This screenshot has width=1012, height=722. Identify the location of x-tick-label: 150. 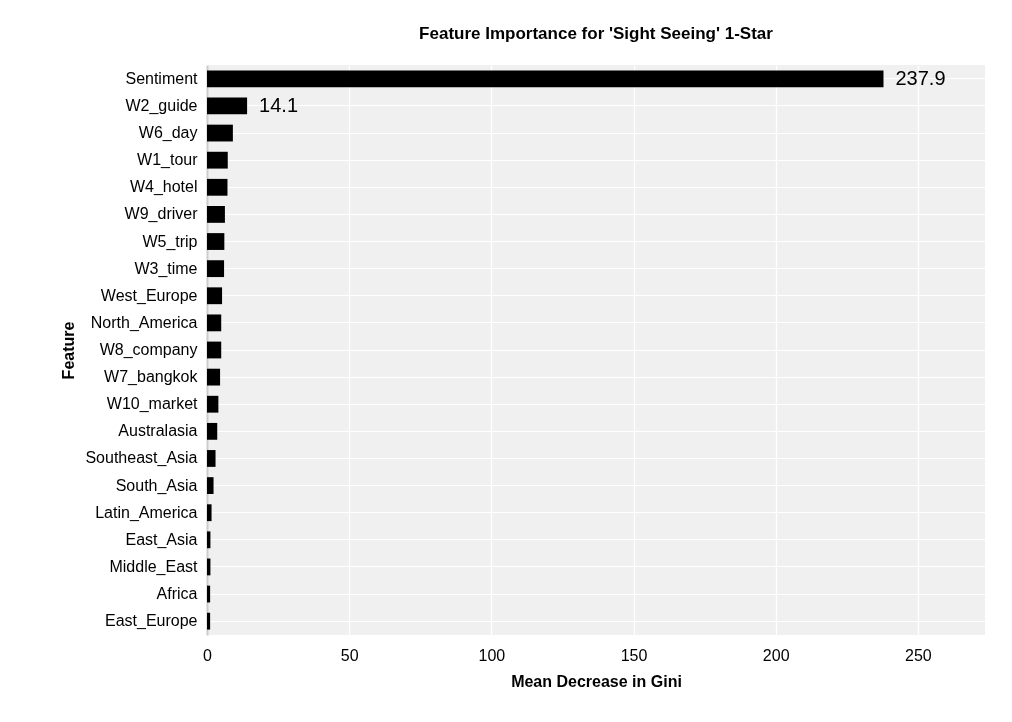
(634, 655).